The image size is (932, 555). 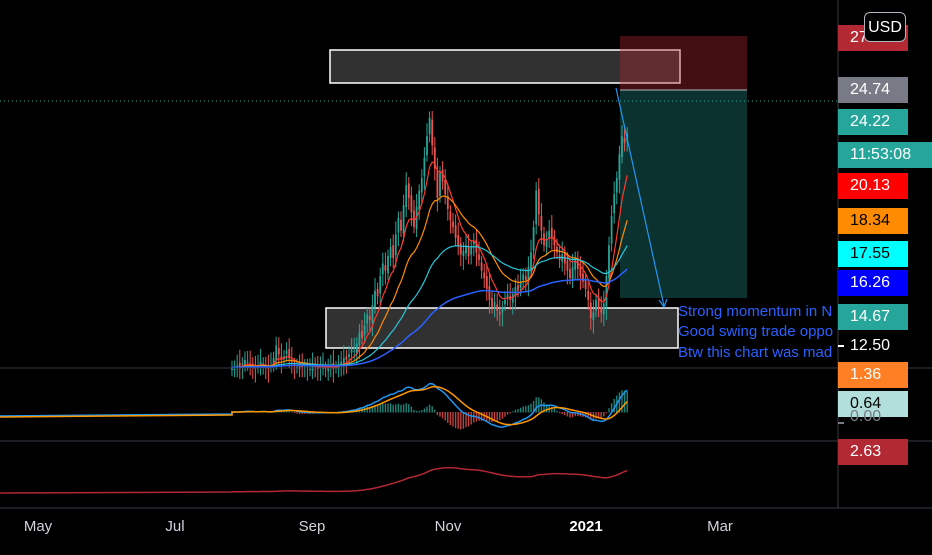 I want to click on price-label: 12.50, so click(x=873, y=346).